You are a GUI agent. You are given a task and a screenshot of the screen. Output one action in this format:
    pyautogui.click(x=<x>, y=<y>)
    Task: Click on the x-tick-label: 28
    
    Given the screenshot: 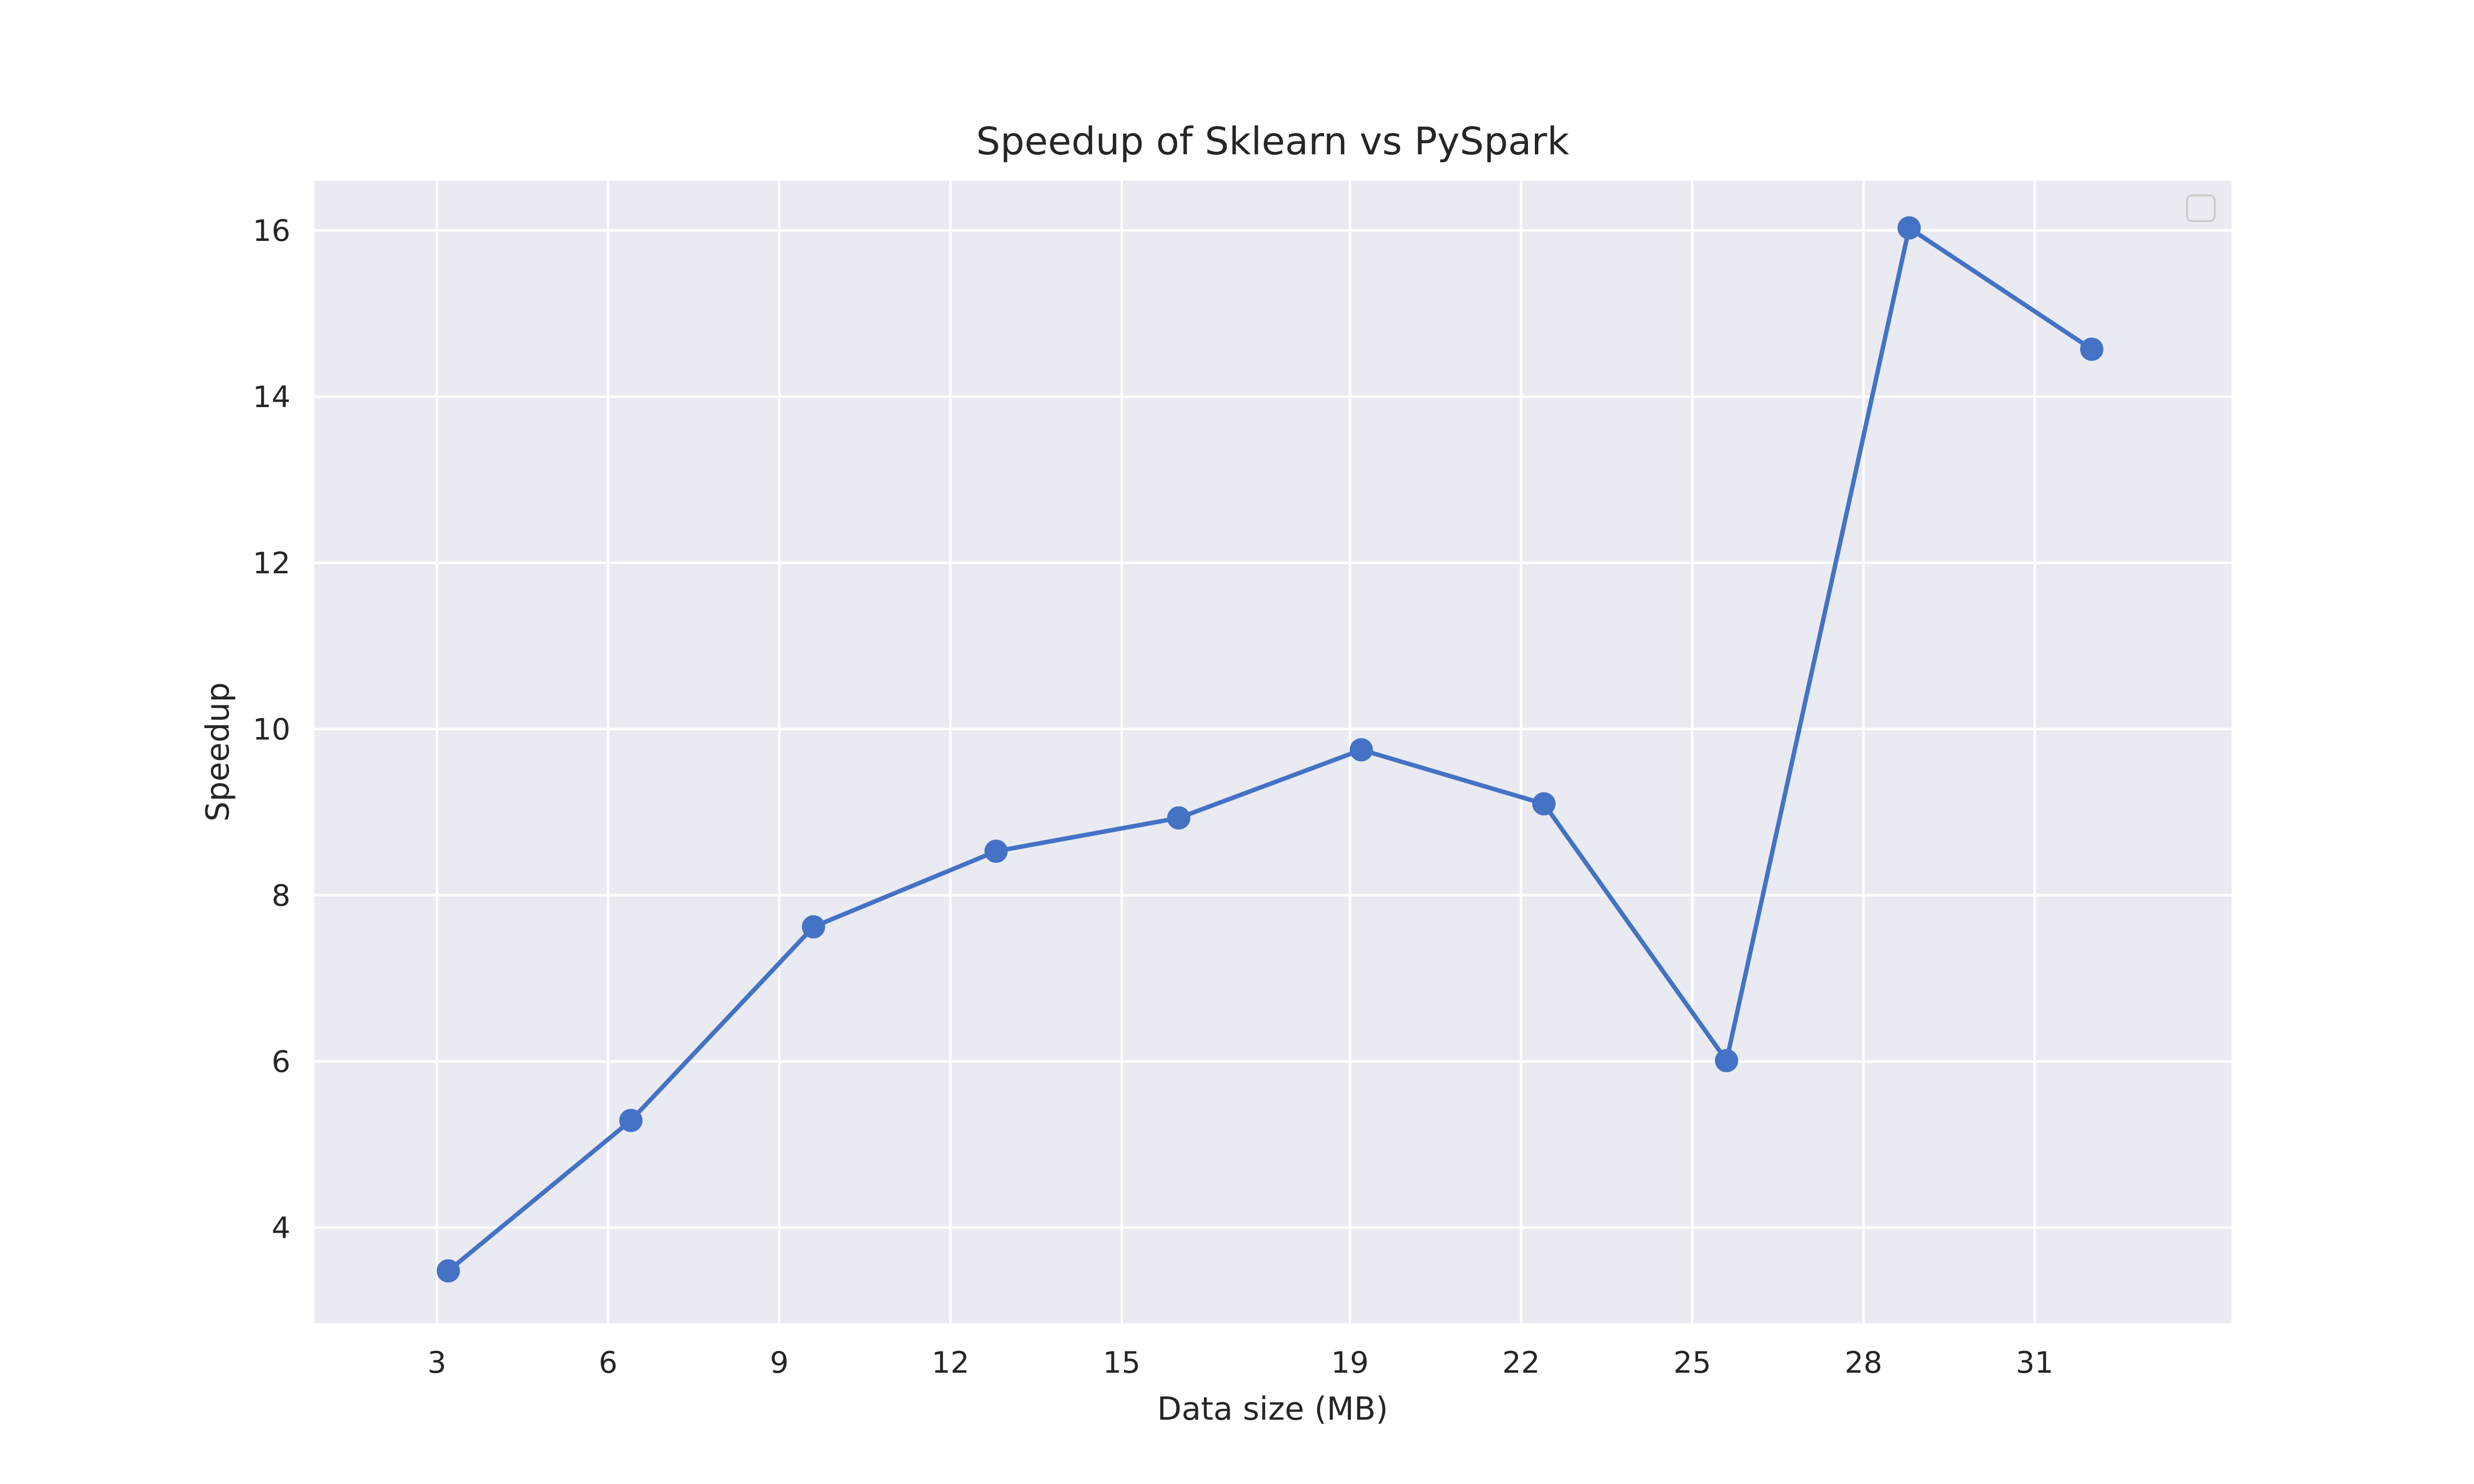 What is the action you would take?
    pyautogui.click(x=1864, y=1362)
    